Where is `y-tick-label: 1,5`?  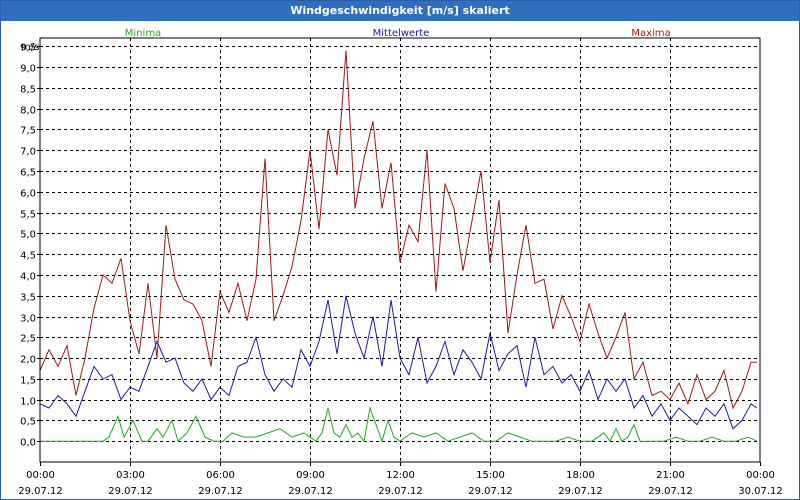 y-tick-label: 1,5 is located at coordinates (28, 381).